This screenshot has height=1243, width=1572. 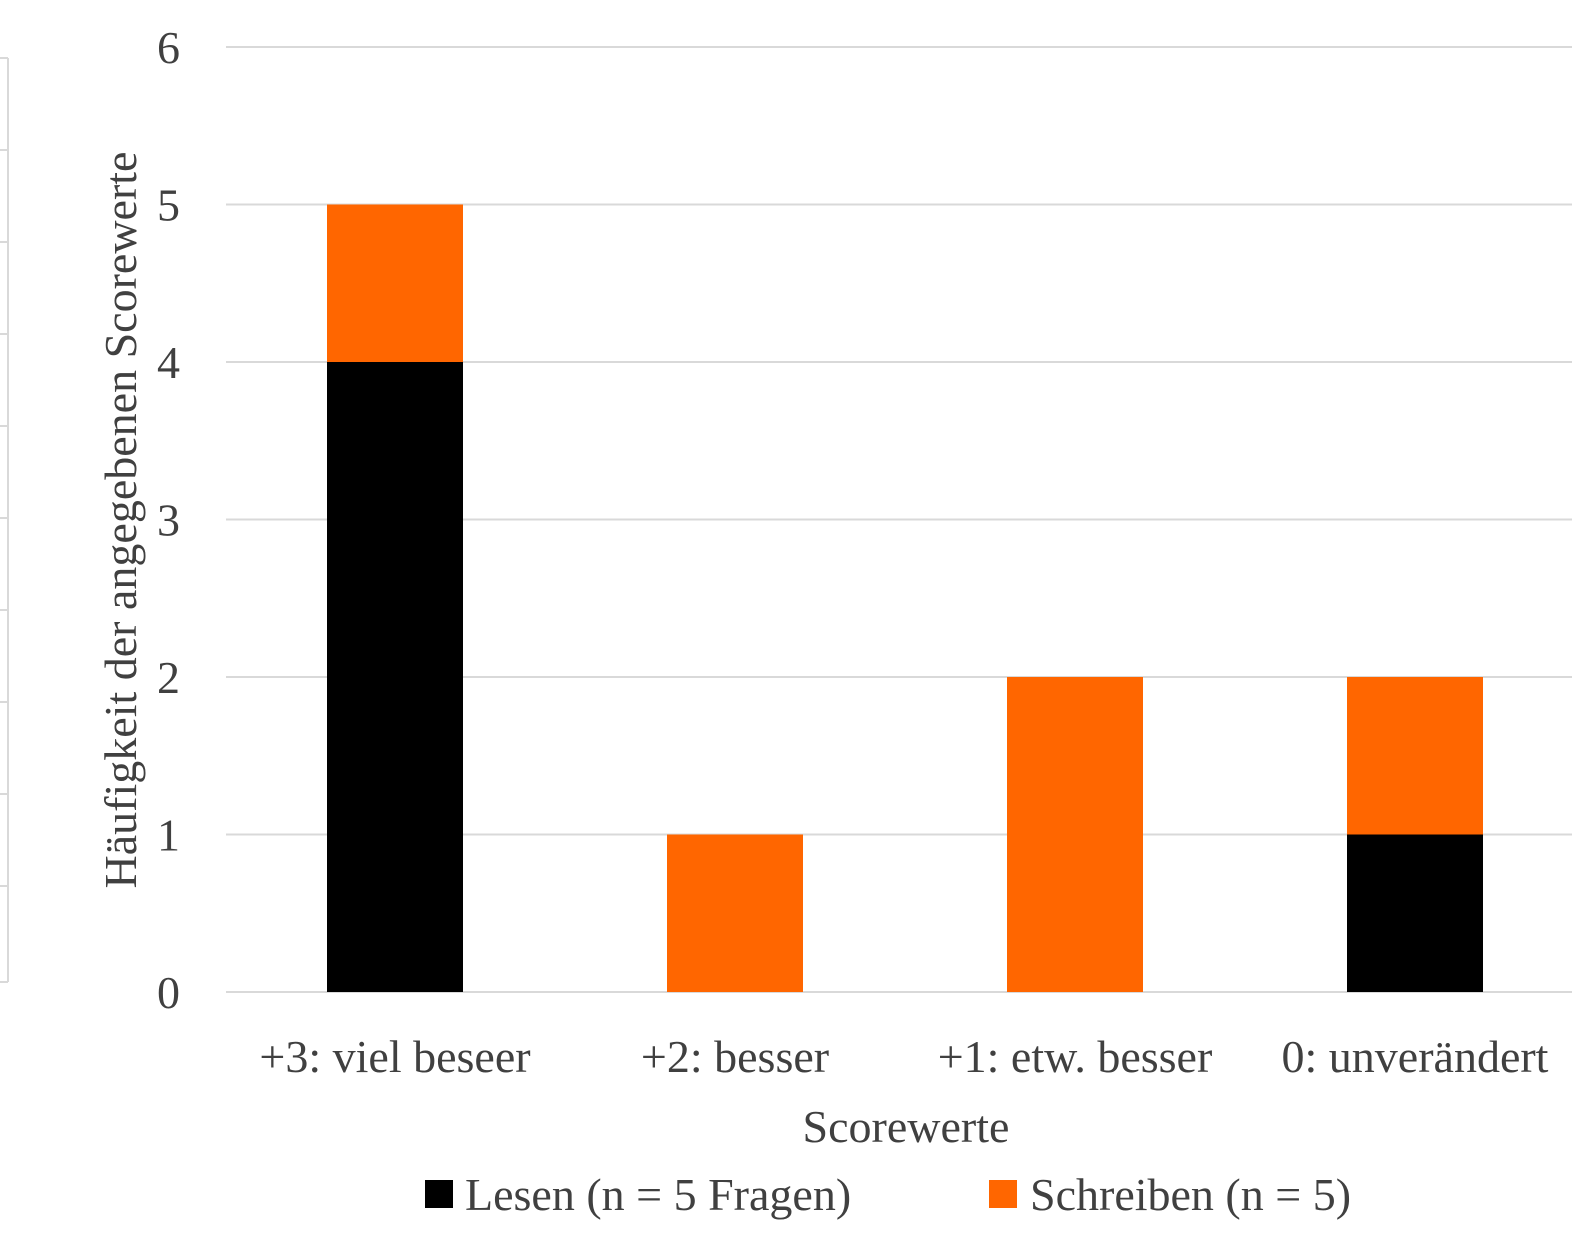 I want to click on y-axis-title: Häufigkeit der angegebenen Scorewerte, so click(x=120, y=520).